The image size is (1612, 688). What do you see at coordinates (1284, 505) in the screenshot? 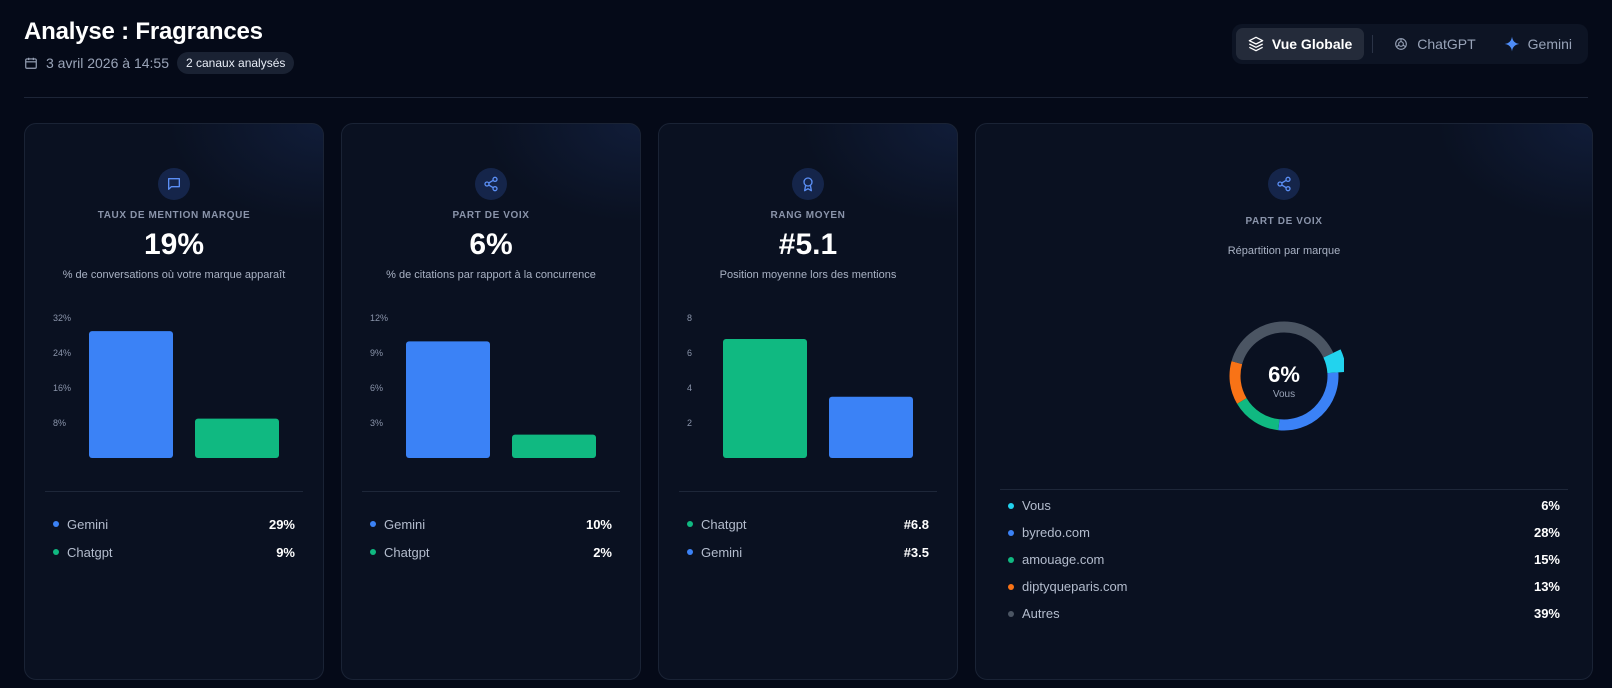
I see `legend-item: Vous 6%` at bounding box center [1284, 505].